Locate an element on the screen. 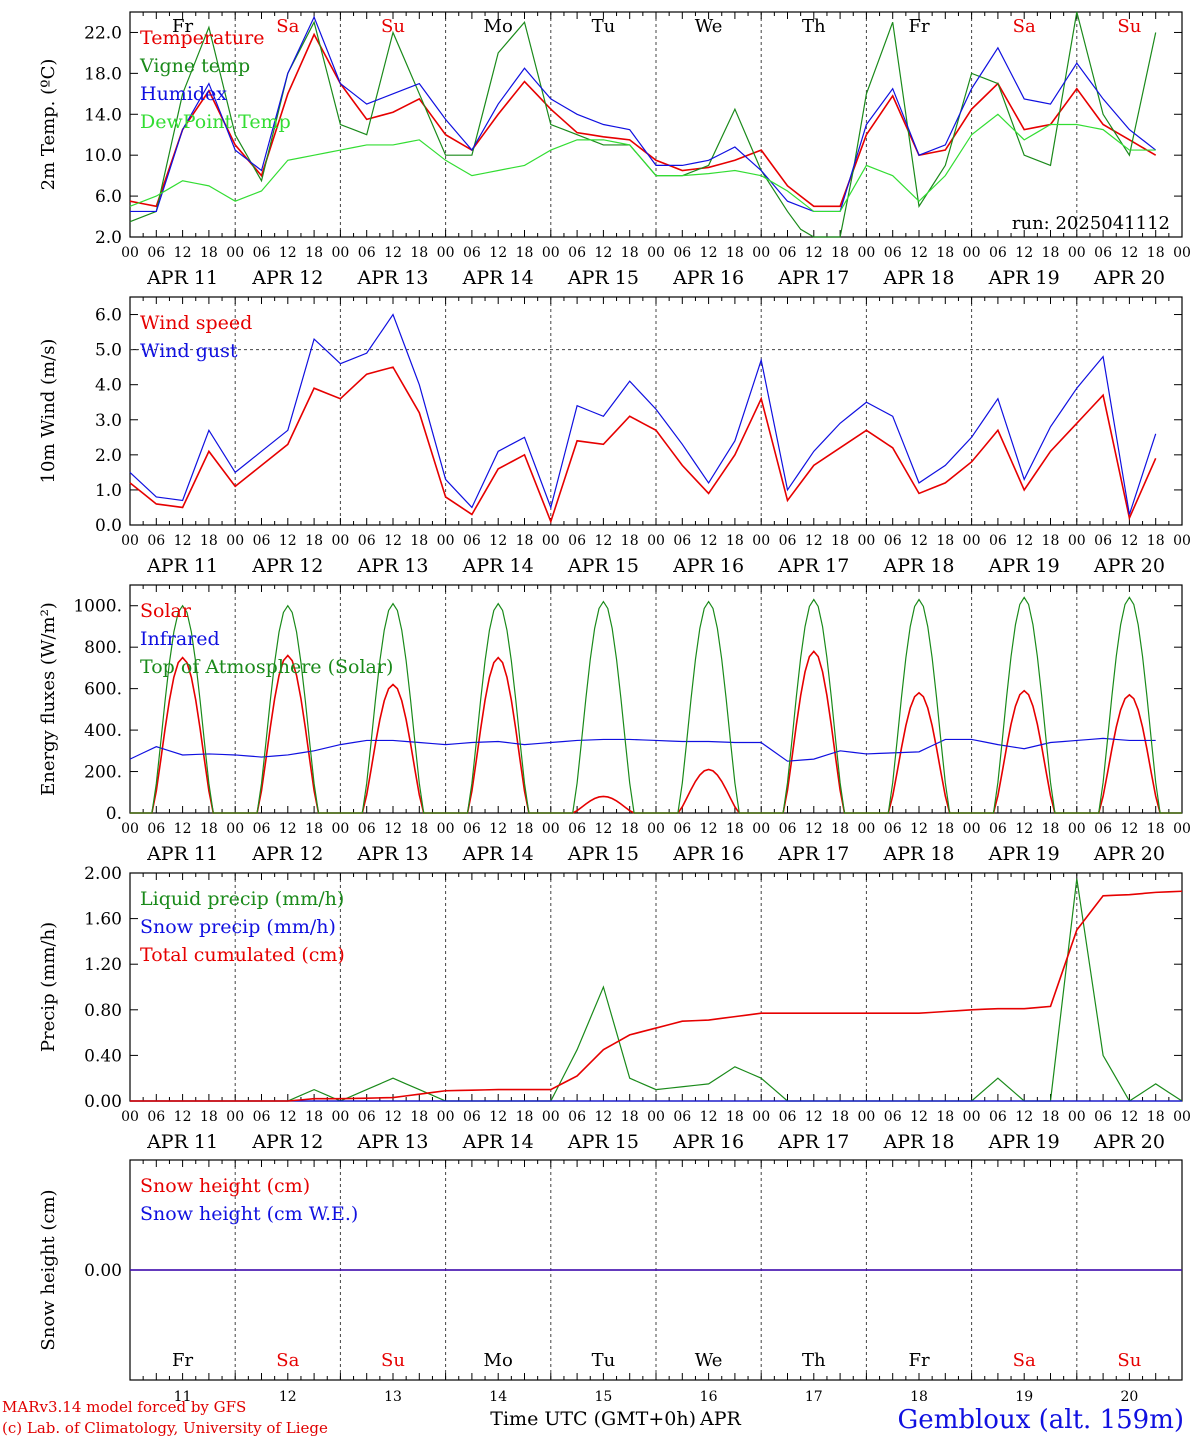 This screenshot has width=1194, height=1440. y-tick-label: 0.40 is located at coordinates (103, 1056).